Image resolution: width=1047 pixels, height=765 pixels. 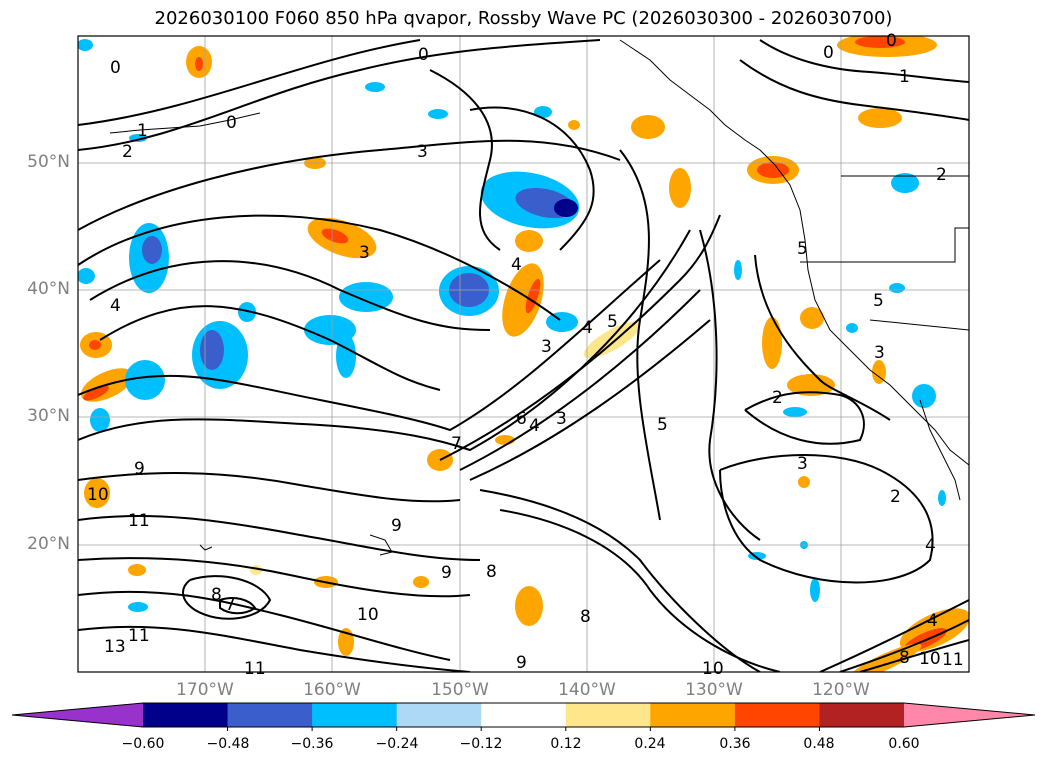 What do you see at coordinates (205, 690) in the screenshot?
I see `longitude-label: 170°W` at bounding box center [205, 690].